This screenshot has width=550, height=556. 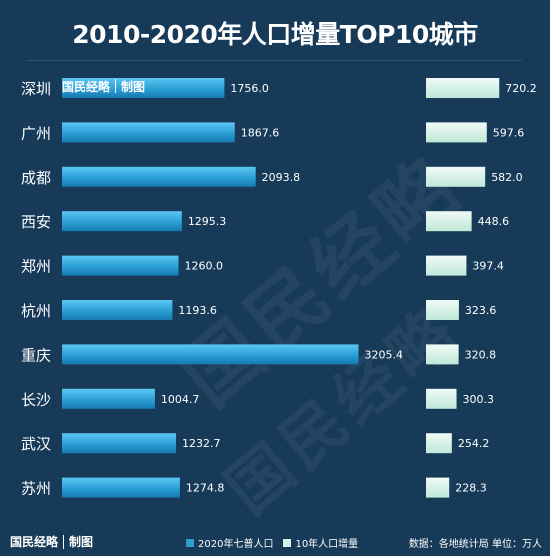 I want to click on data-label-population: 1295.3, so click(x=207, y=221).